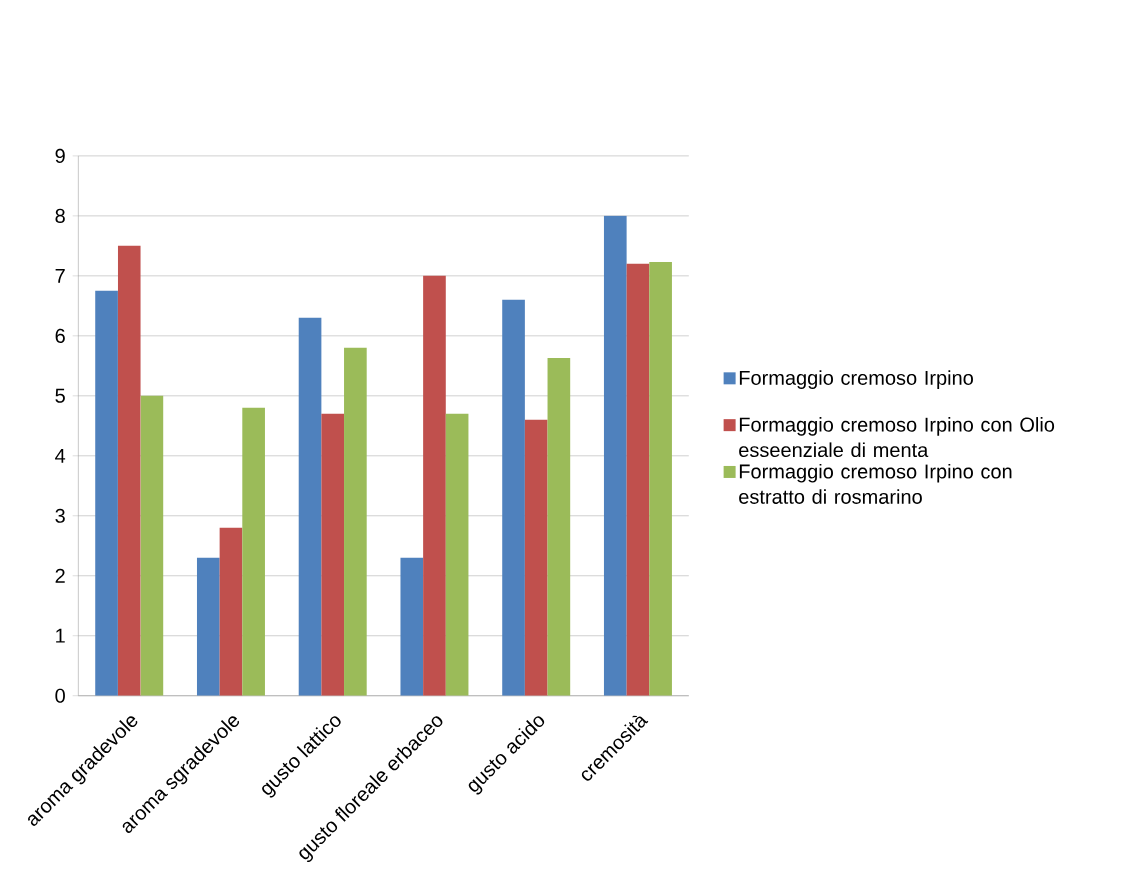 The image size is (1129, 874). What do you see at coordinates (60, 636) in the screenshot?
I see `y-tick-label: 1` at bounding box center [60, 636].